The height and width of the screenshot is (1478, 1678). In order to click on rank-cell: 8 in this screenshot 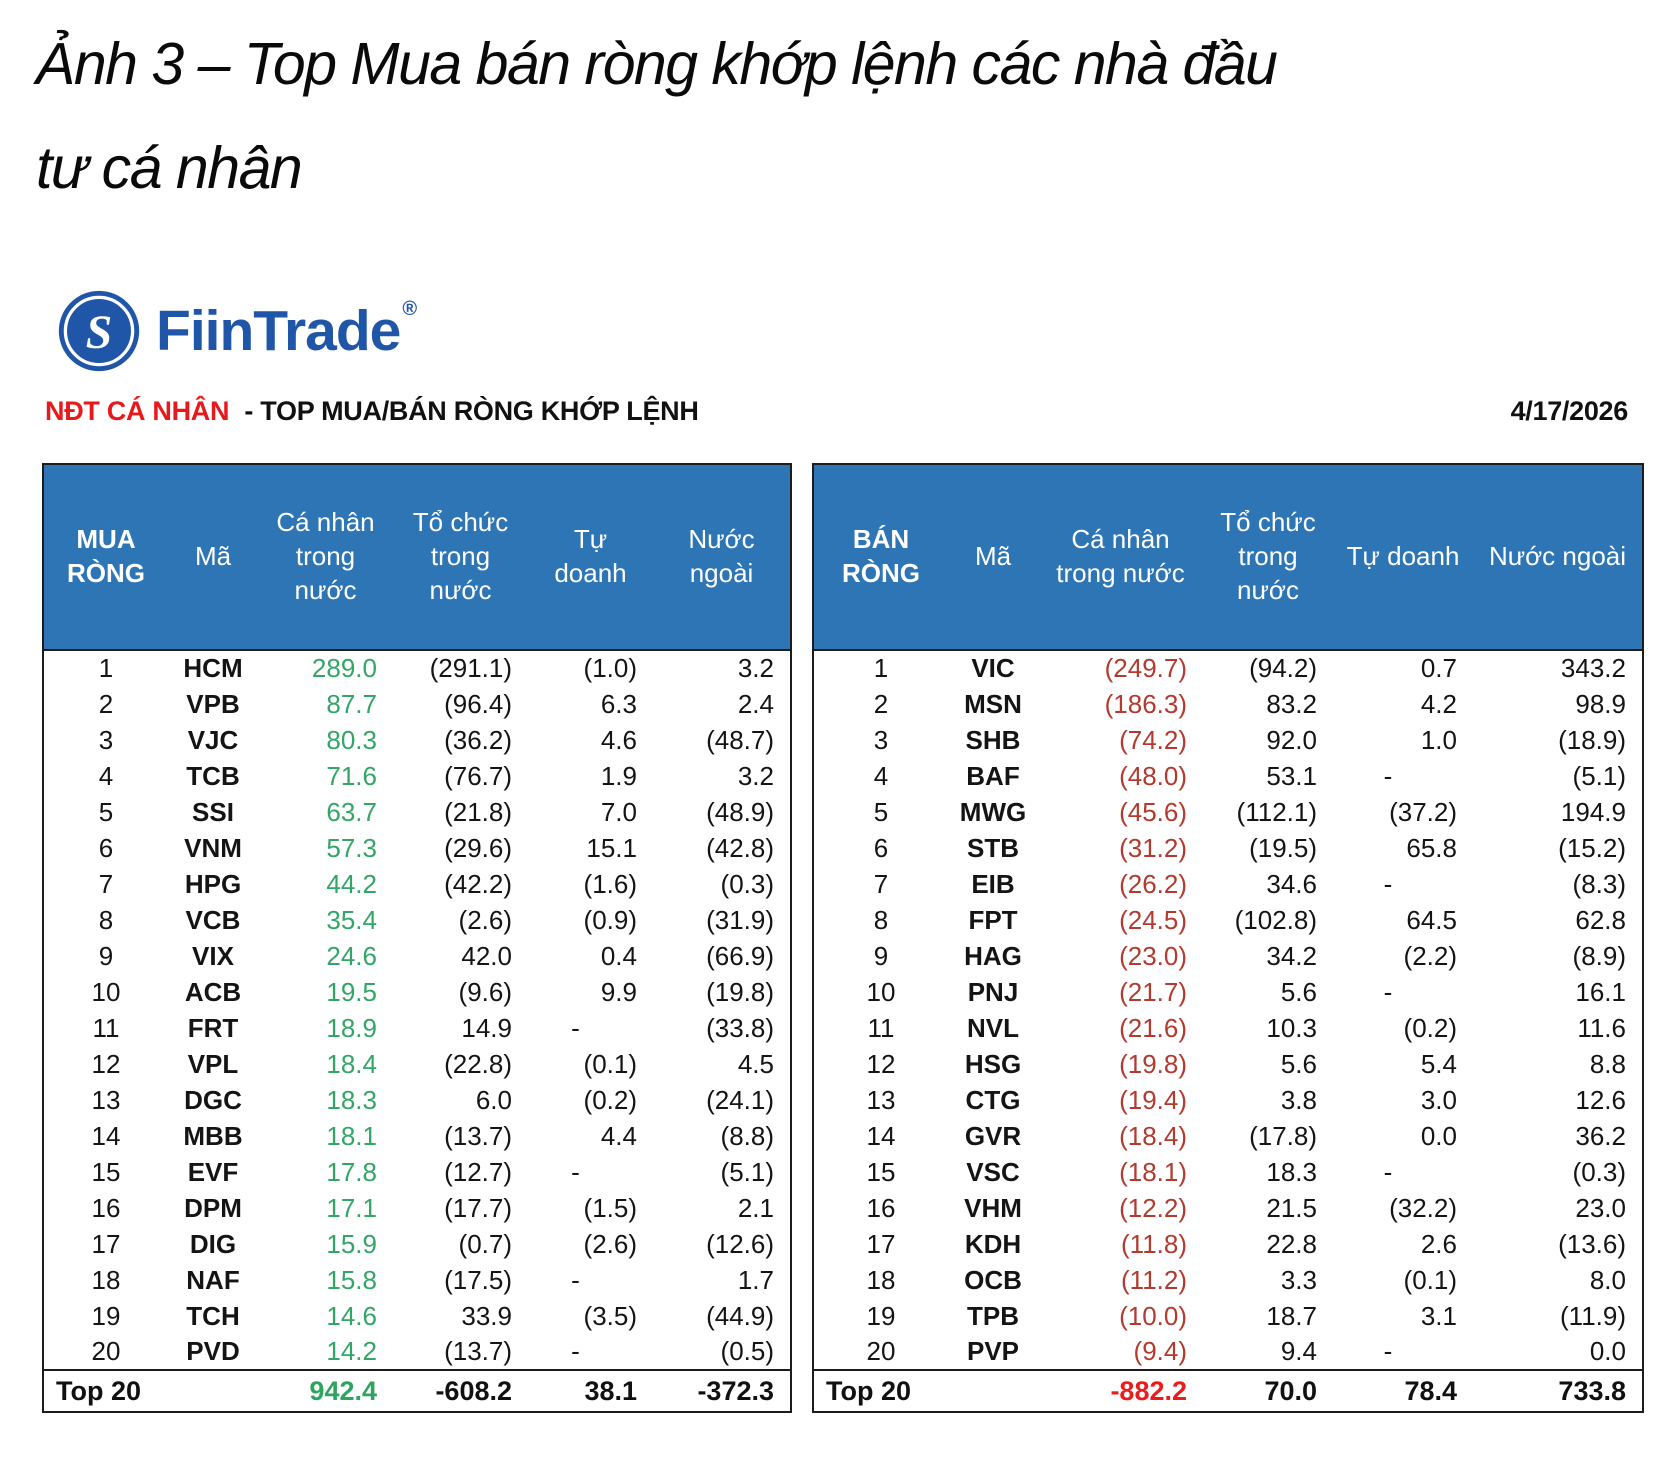, I will do `click(106, 919)`.